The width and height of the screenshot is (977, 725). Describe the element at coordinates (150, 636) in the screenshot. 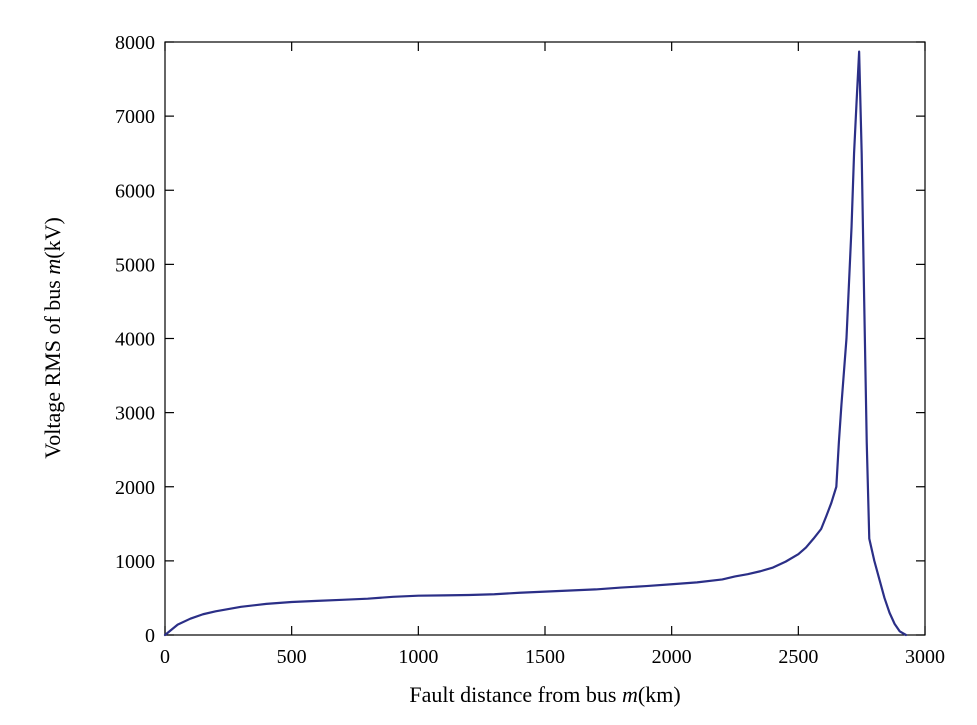

I see `y-tick-label: 0` at that location.